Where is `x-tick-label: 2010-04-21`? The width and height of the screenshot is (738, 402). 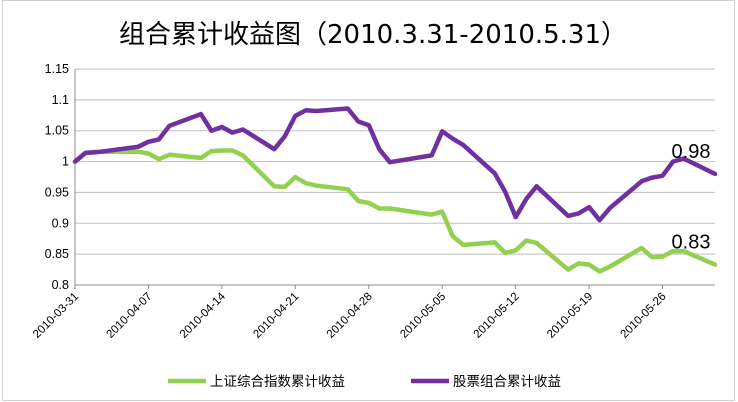 x-tick-label: 2010-04-21 is located at coordinates (276, 316).